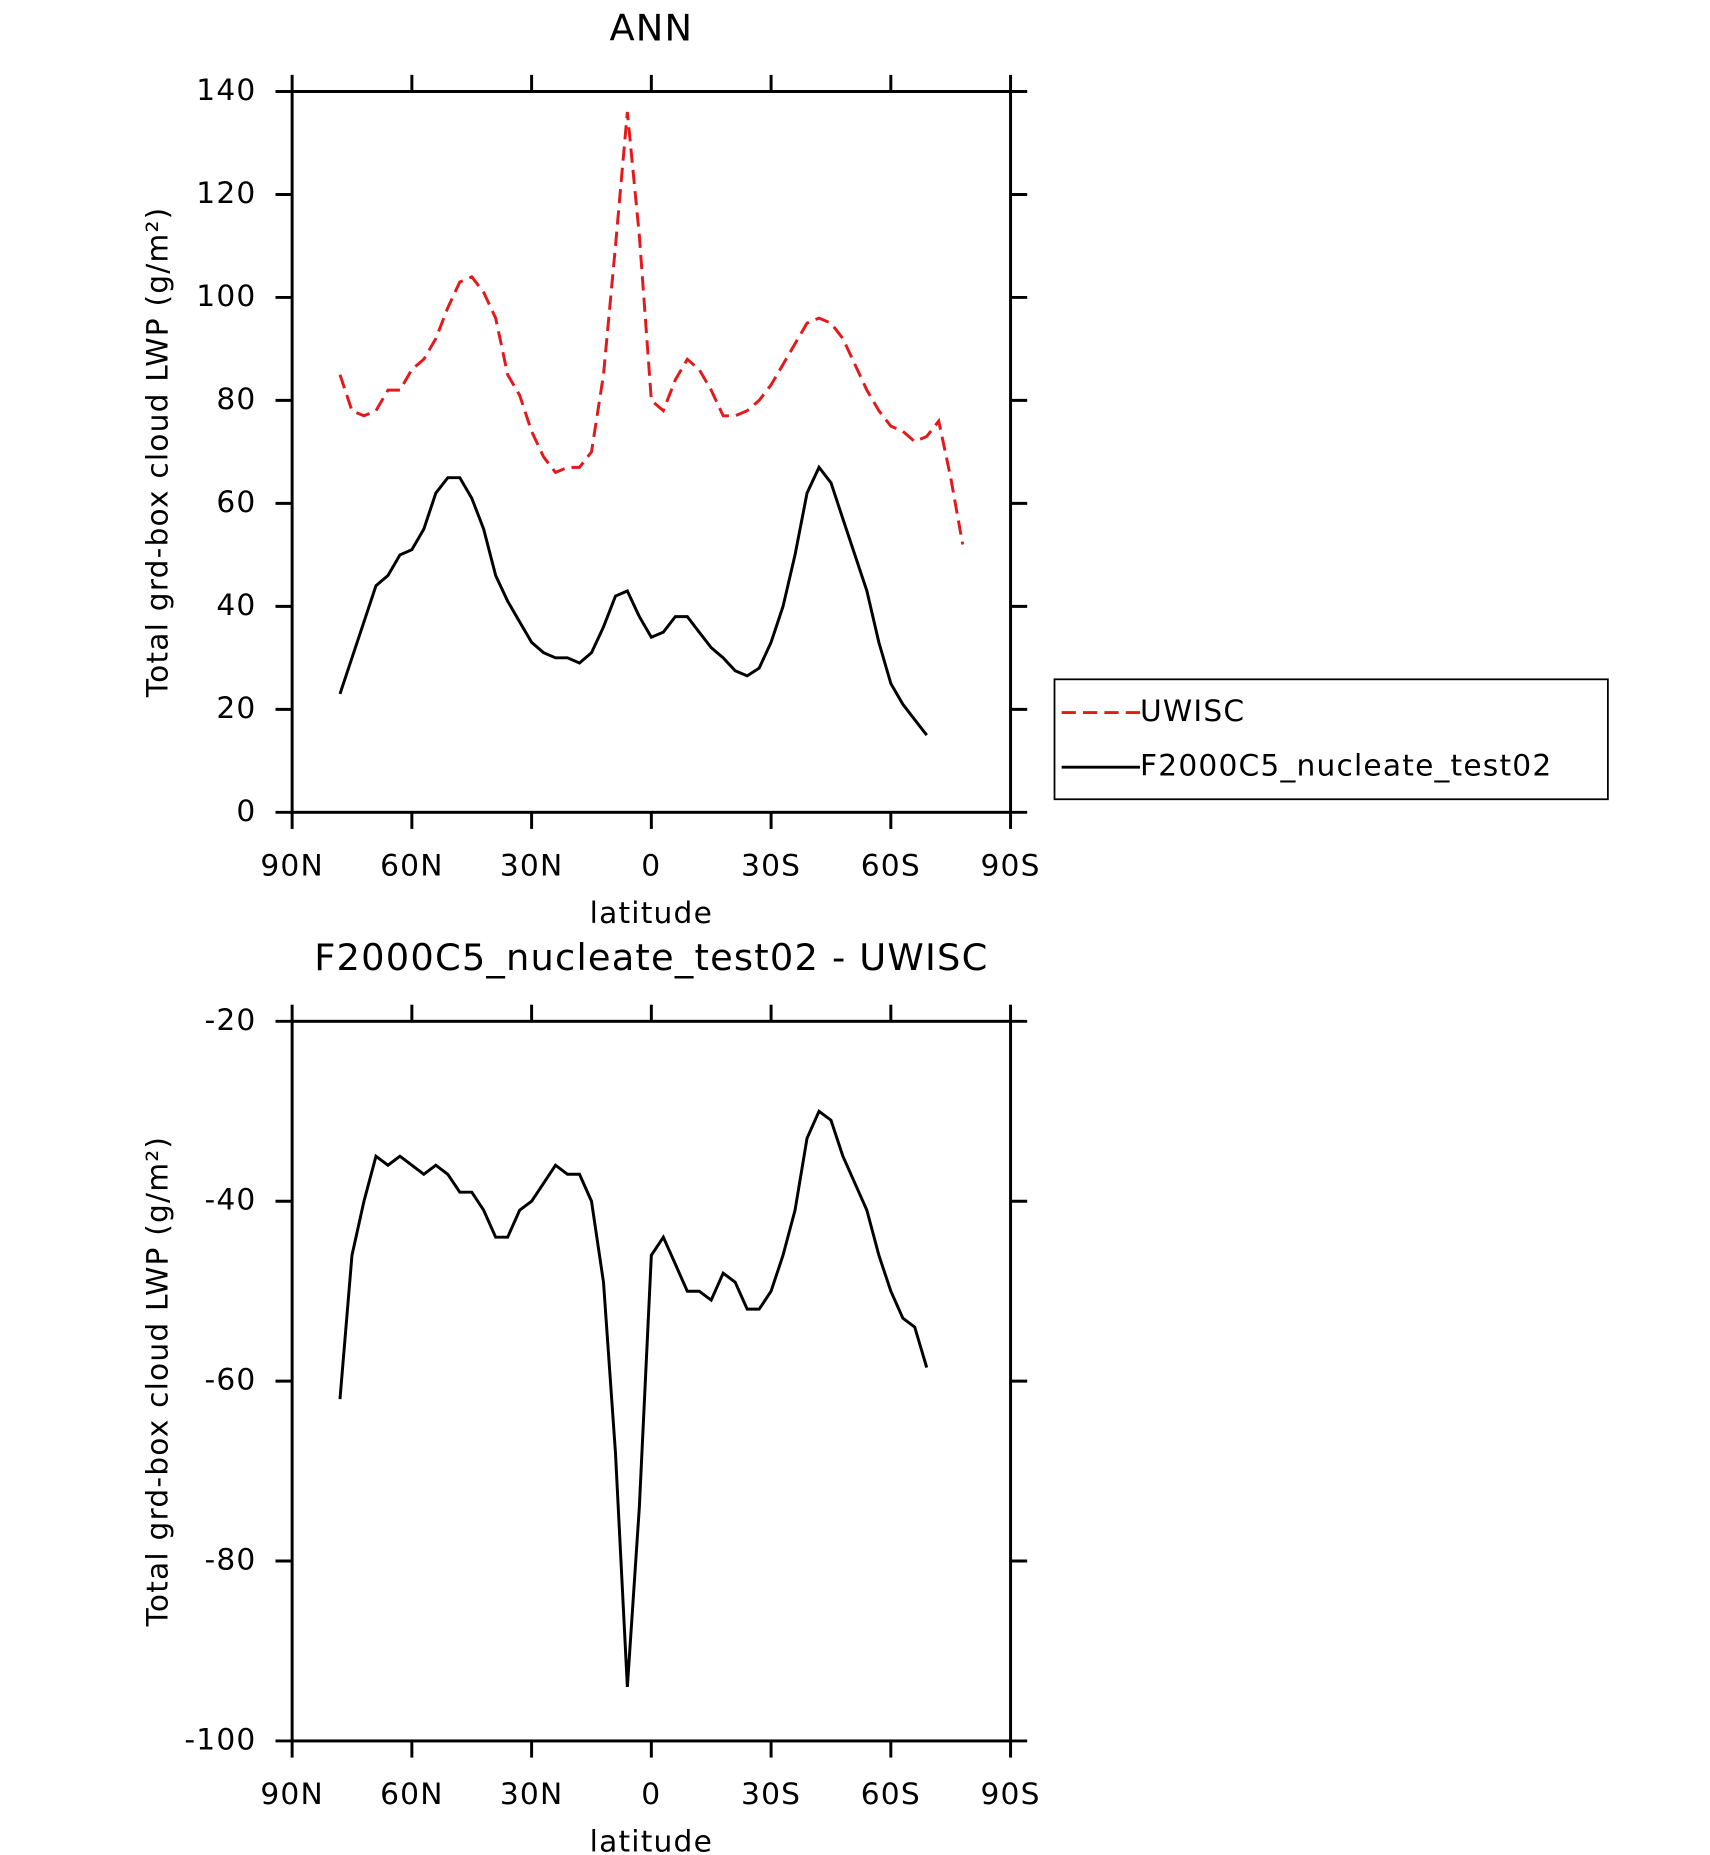  I want to click on y-tick-label: 80, so click(236, 398).